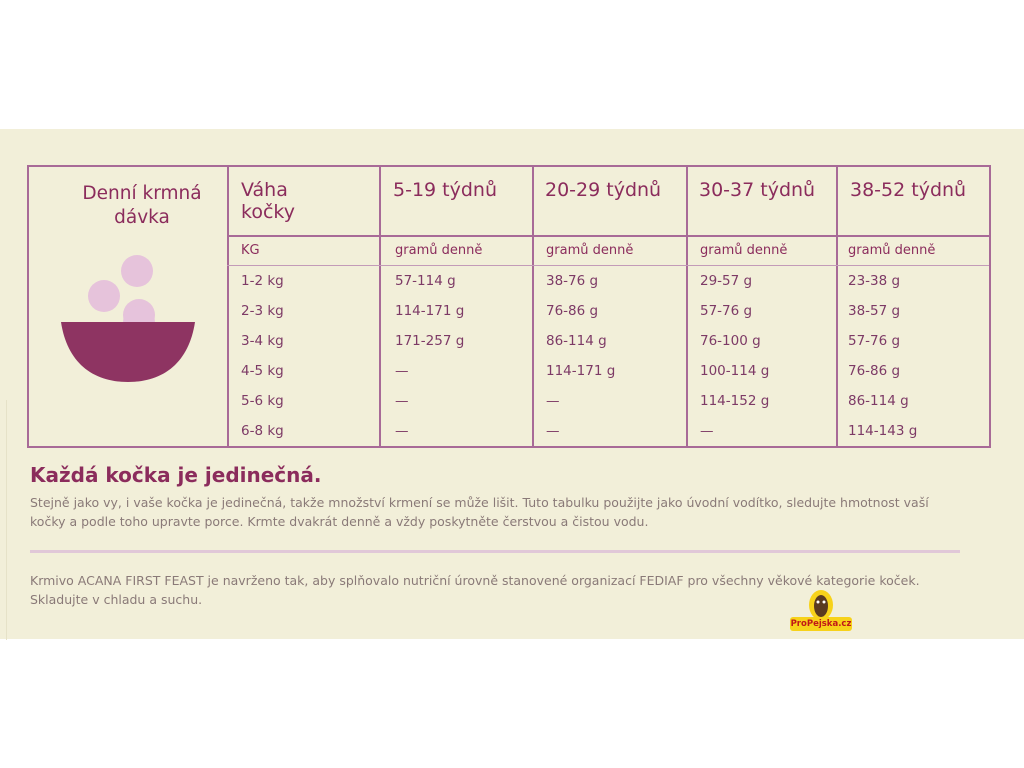  I want to click on table-title: Denní krmná dávka, so click(142, 205).